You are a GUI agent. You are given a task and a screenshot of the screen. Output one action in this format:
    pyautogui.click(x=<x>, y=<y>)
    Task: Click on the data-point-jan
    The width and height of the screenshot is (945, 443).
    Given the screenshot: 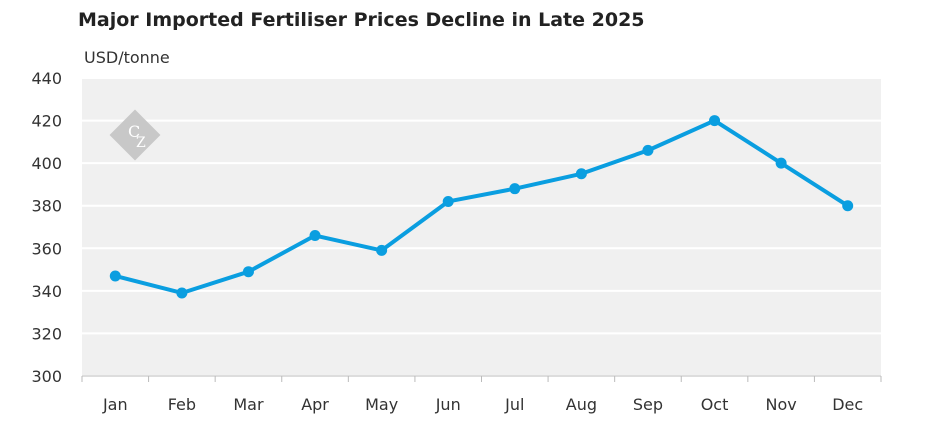 What is the action you would take?
    pyautogui.click(x=115, y=276)
    